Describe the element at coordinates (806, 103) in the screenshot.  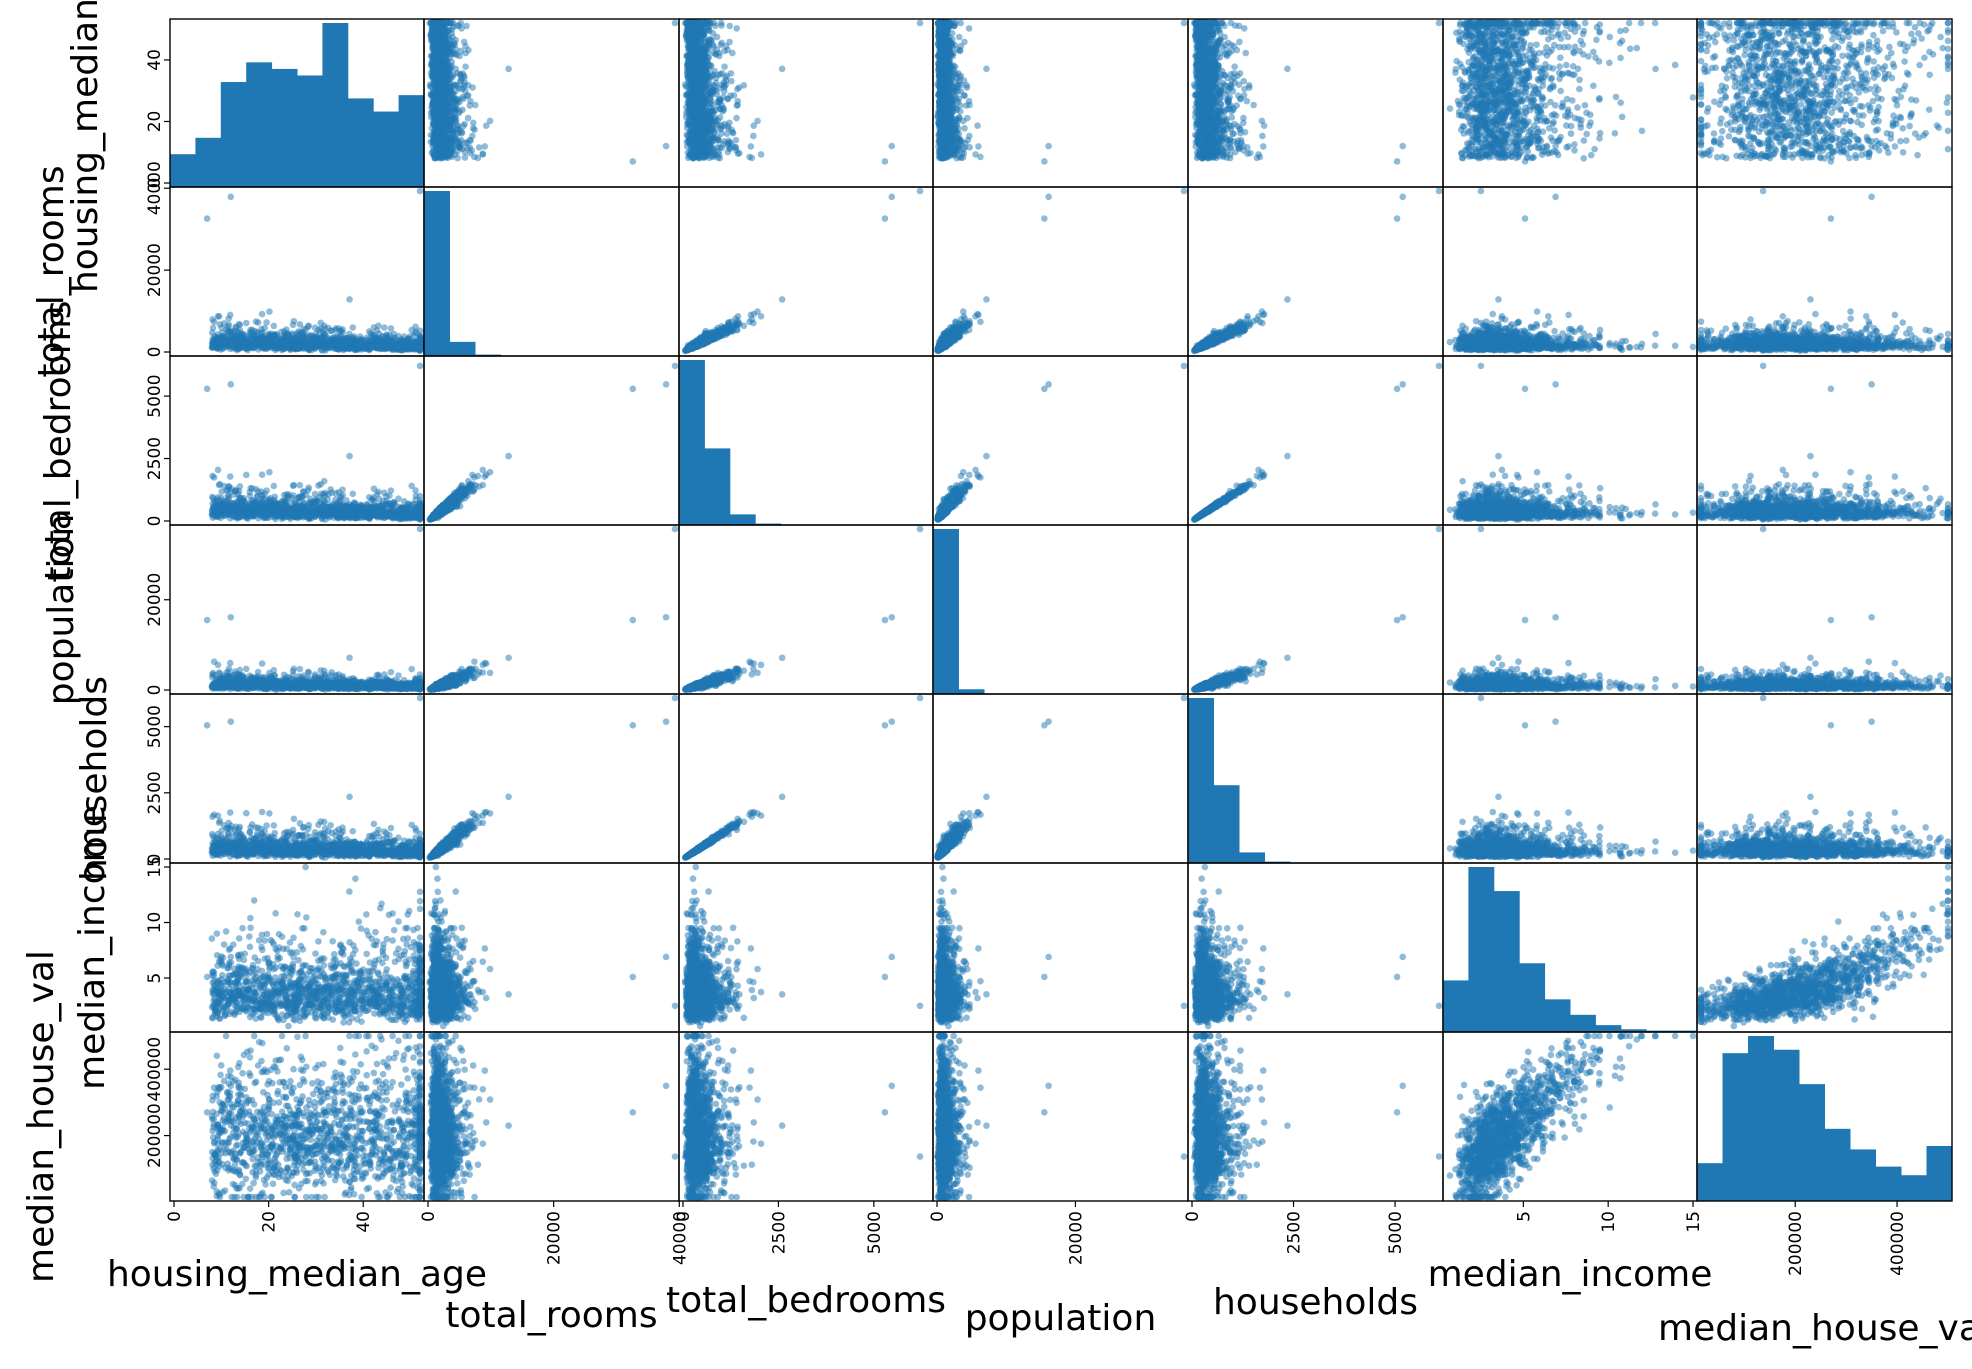
I see `cell-housing_median_age-vs-total_bedrooms` at that location.